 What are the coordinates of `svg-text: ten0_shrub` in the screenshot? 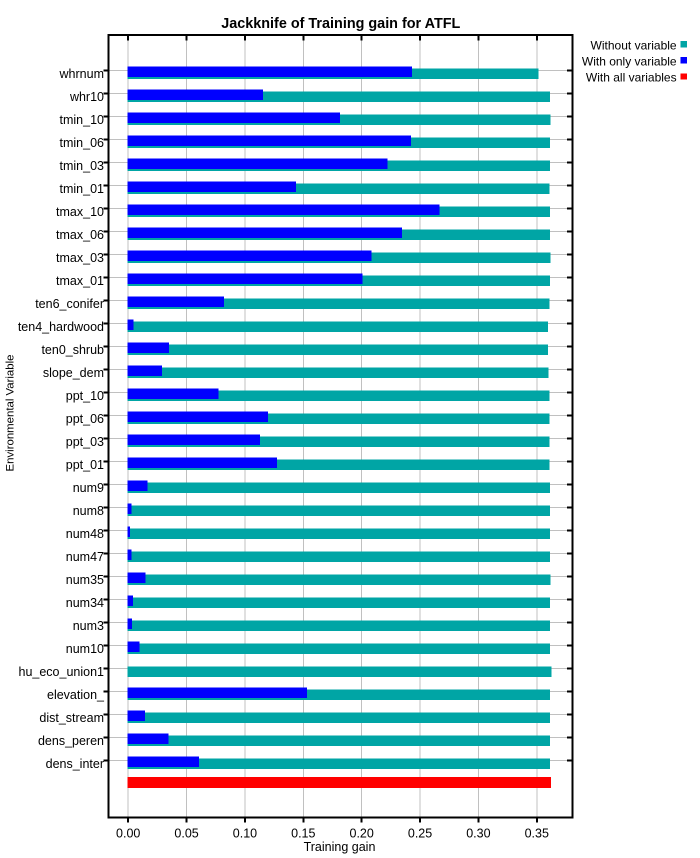 It's located at (72, 350).